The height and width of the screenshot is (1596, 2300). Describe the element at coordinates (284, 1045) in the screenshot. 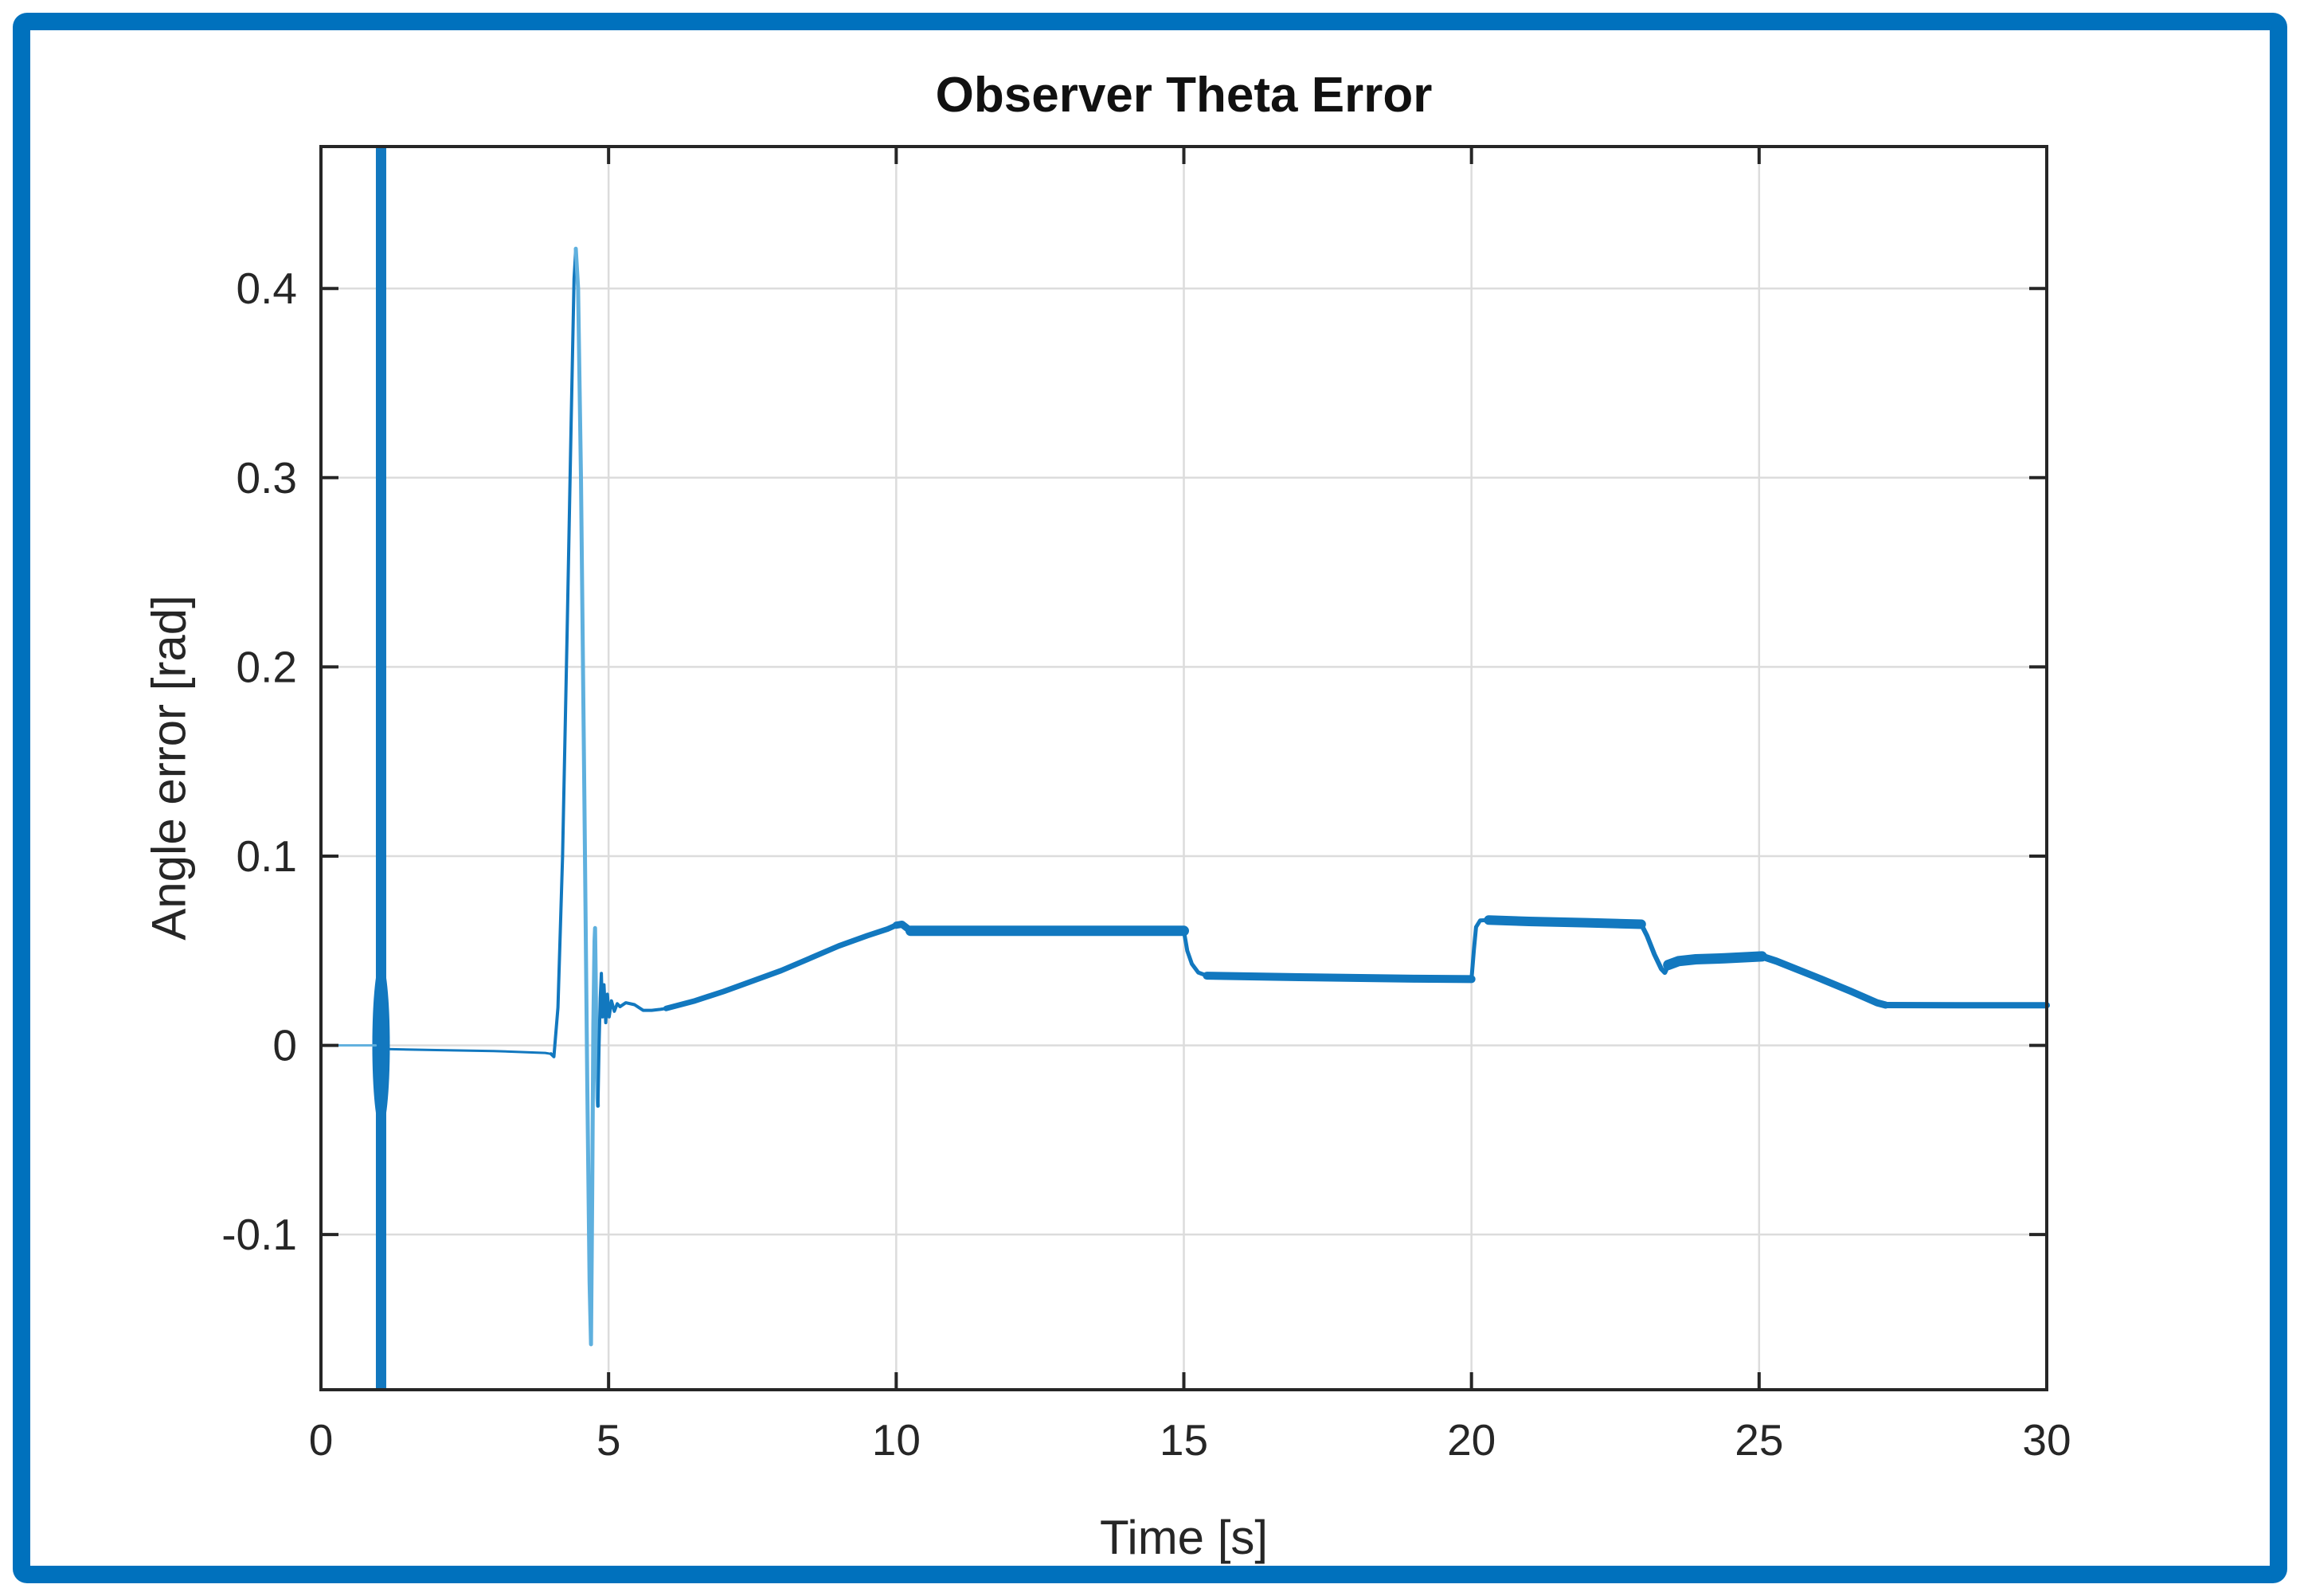

I see `y-tick-label: 0` at that location.